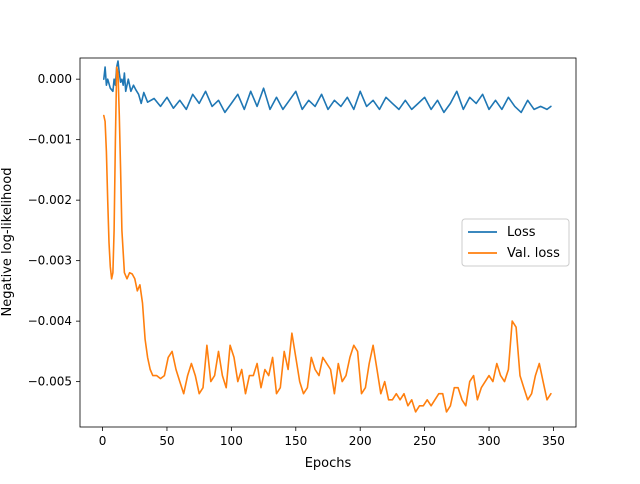  I want to click on y-tick-label: 0.000, so click(55, 79).